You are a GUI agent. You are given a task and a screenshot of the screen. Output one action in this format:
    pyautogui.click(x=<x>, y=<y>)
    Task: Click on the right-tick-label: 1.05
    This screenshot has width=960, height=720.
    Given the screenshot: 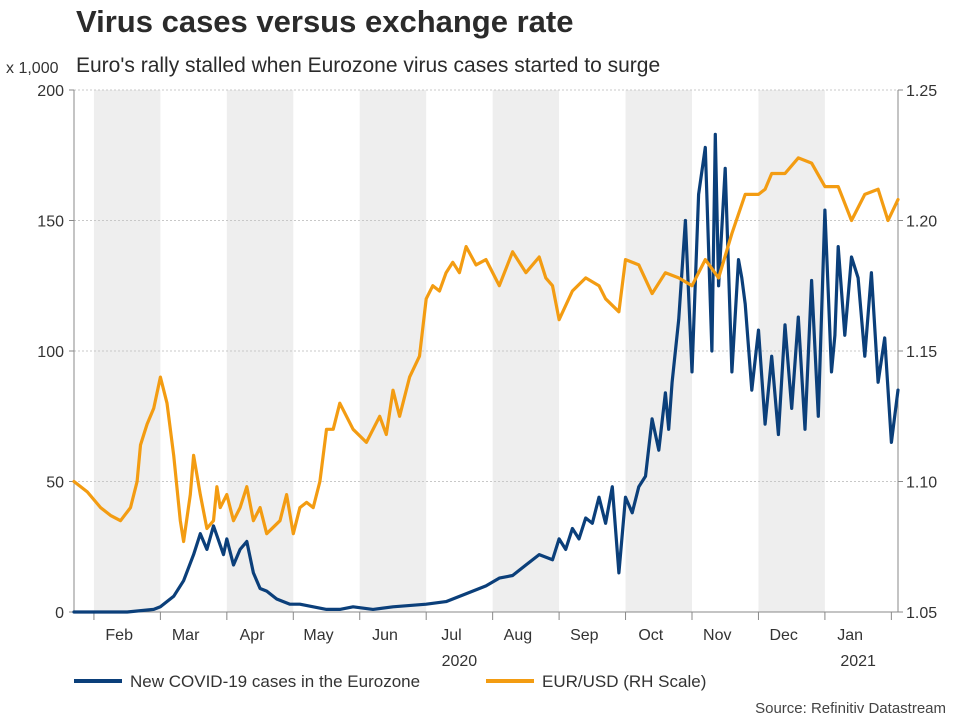 What is the action you would take?
    pyautogui.click(x=921, y=613)
    